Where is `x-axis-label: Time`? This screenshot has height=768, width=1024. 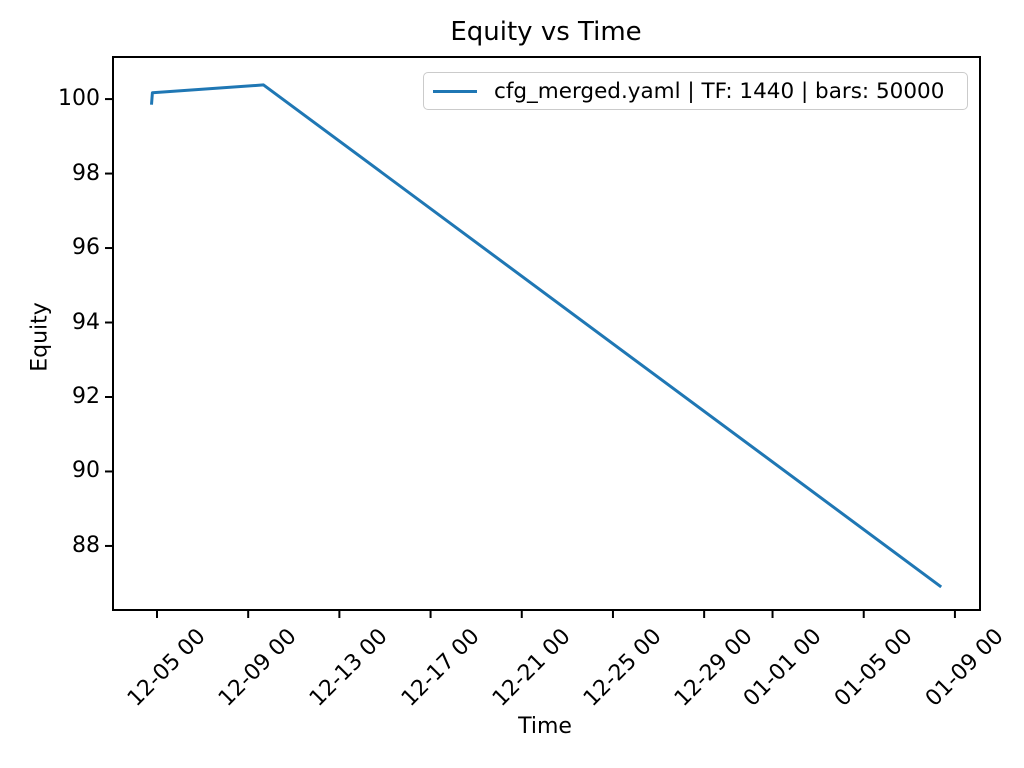
x-axis-label: Time is located at coordinates (545, 726).